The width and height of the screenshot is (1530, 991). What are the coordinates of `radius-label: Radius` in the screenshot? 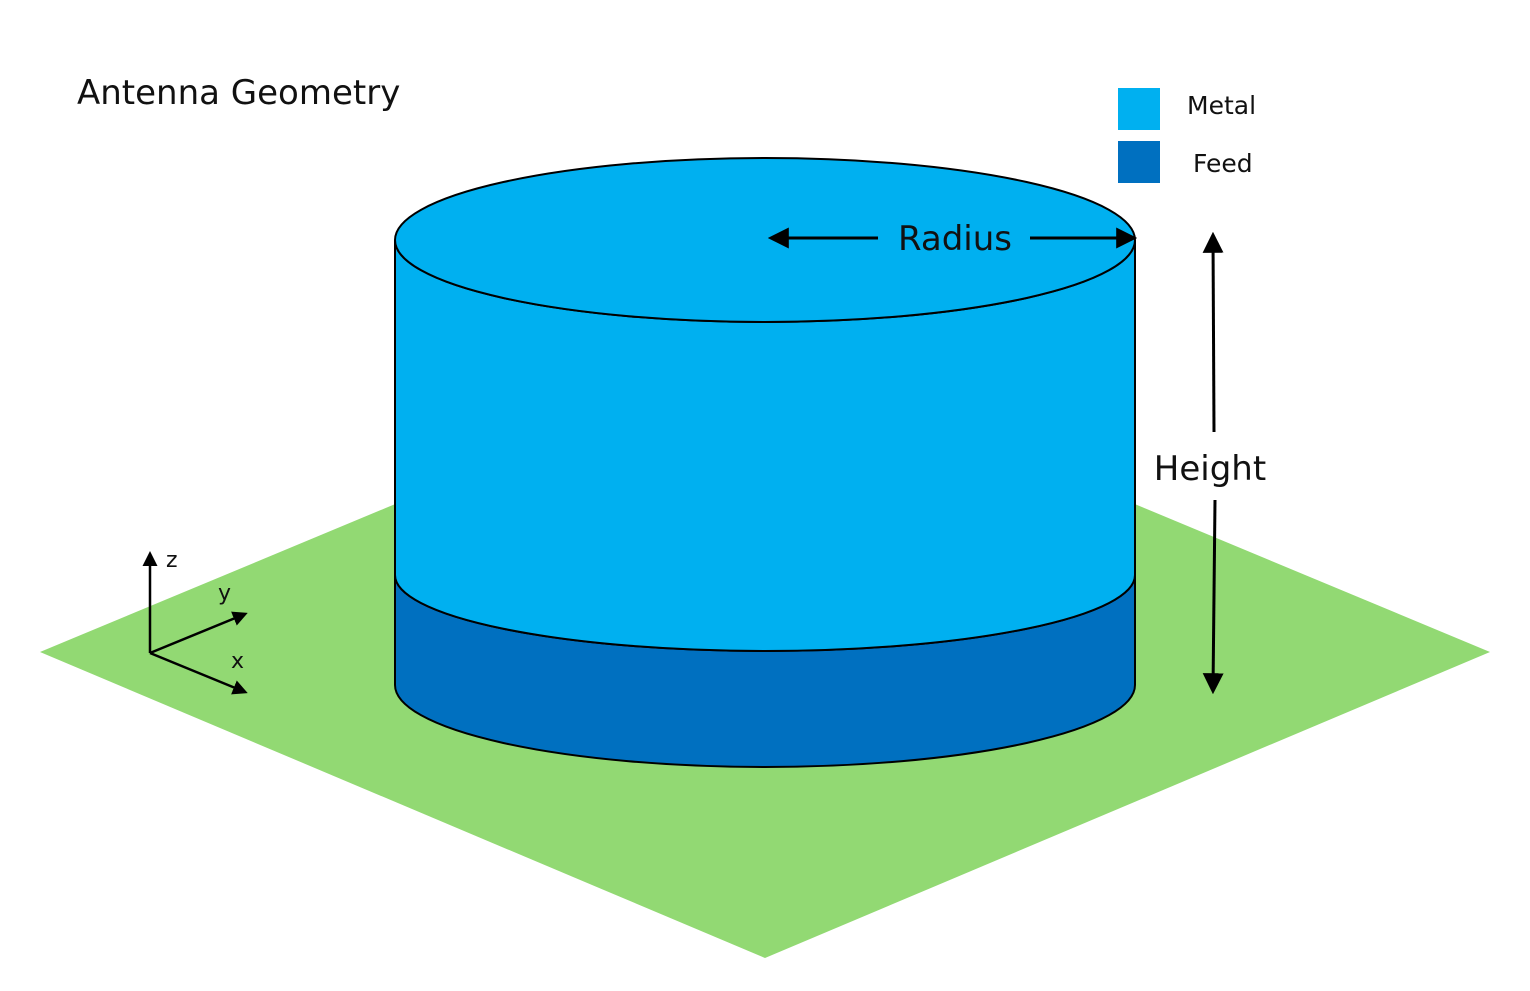 It's located at (955, 239).